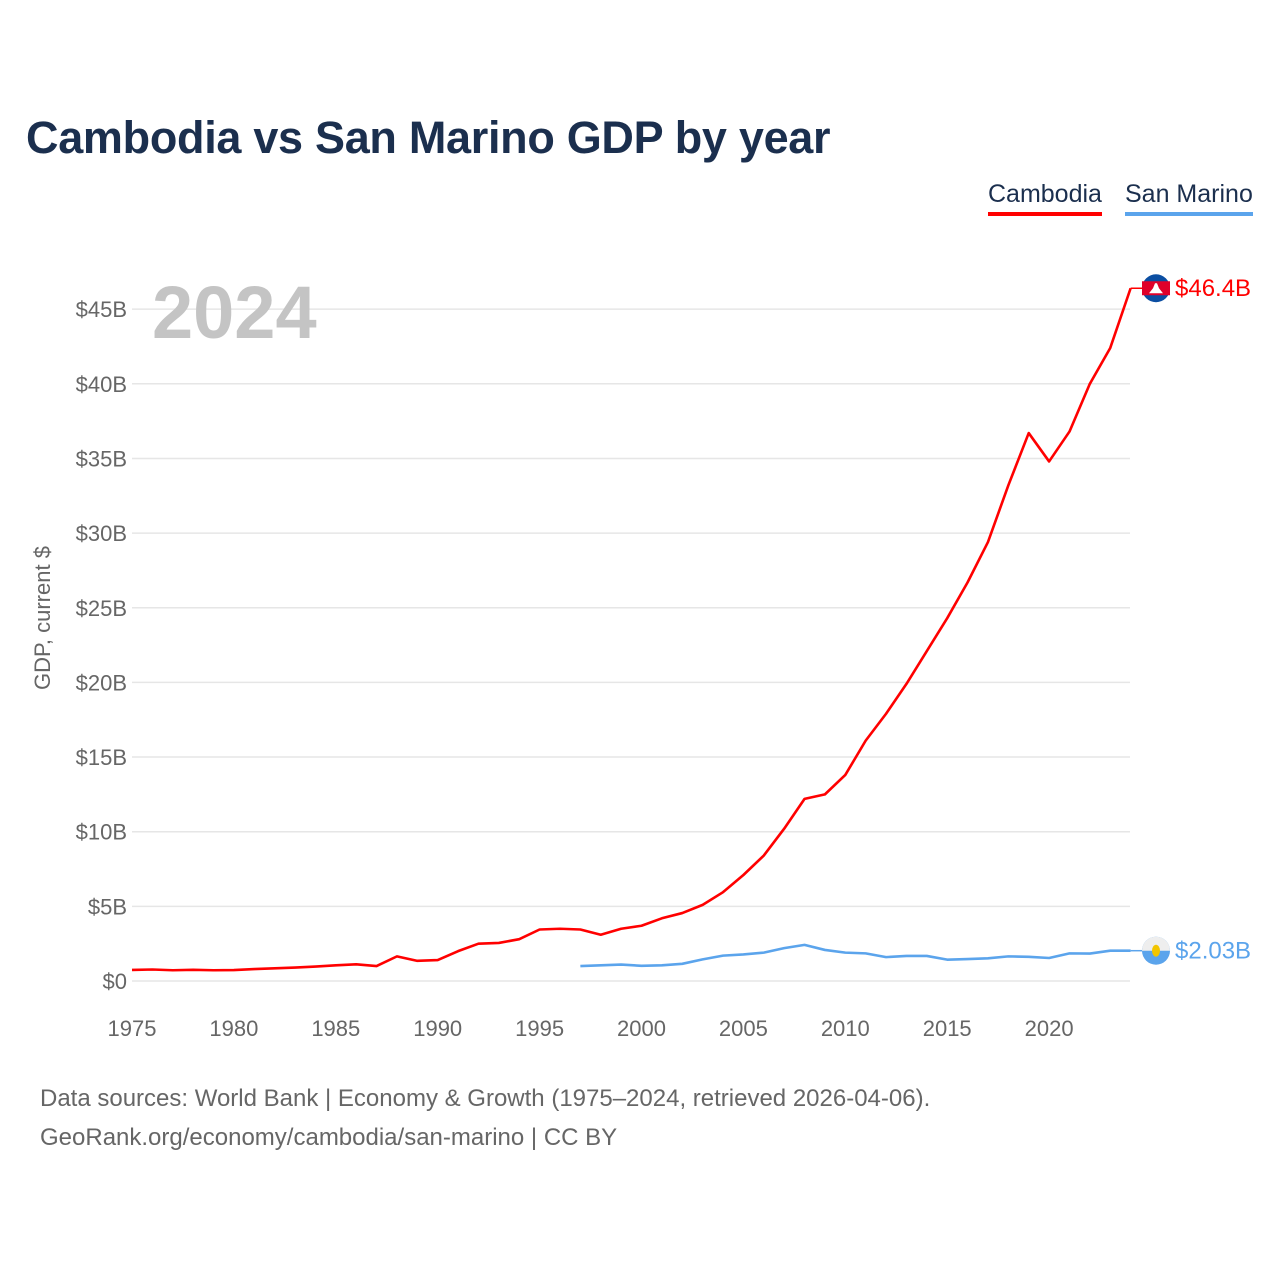 Image resolution: width=1280 pixels, height=1280 pixels. Describe the element at coordinates (743, 1028) in the screenshot. I see `x-tick-label: 2005` at that location.